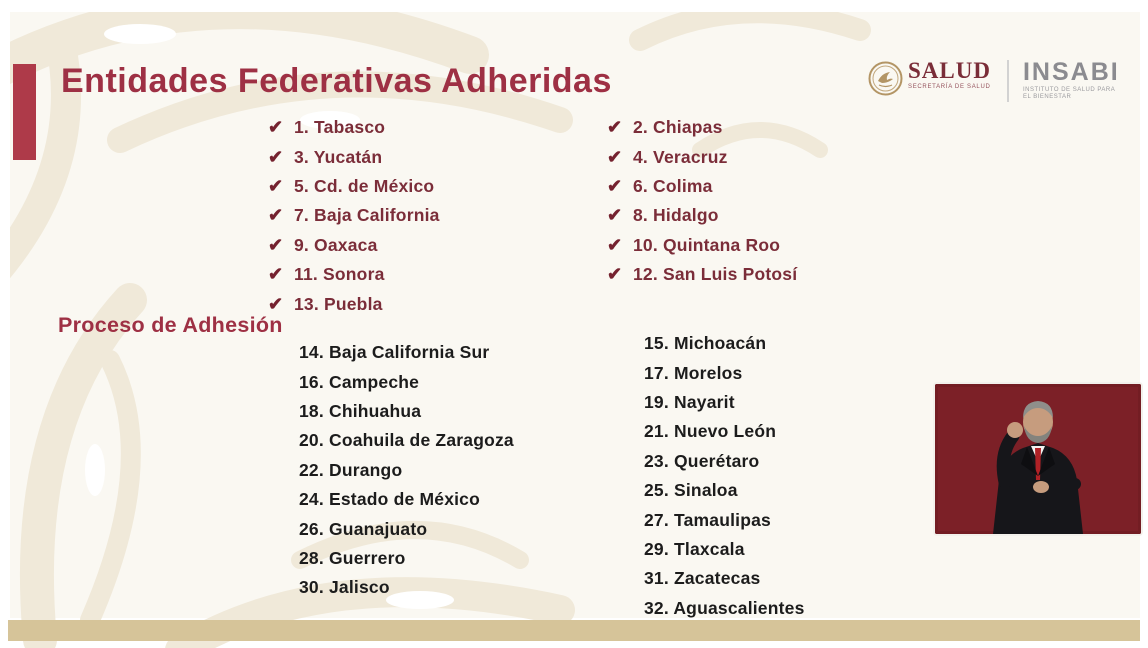 Image resolution: width=1148 pixels, height=648 pixels. I want to click on logo-divider, so click(1007, 81).